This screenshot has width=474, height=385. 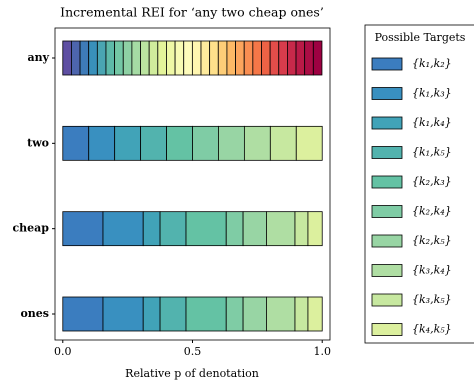 What do you see at coordinates (192, 373) in the screenshot?
I see `x-axis-label: Relative p of denotation` at bounding box center [192, 373].